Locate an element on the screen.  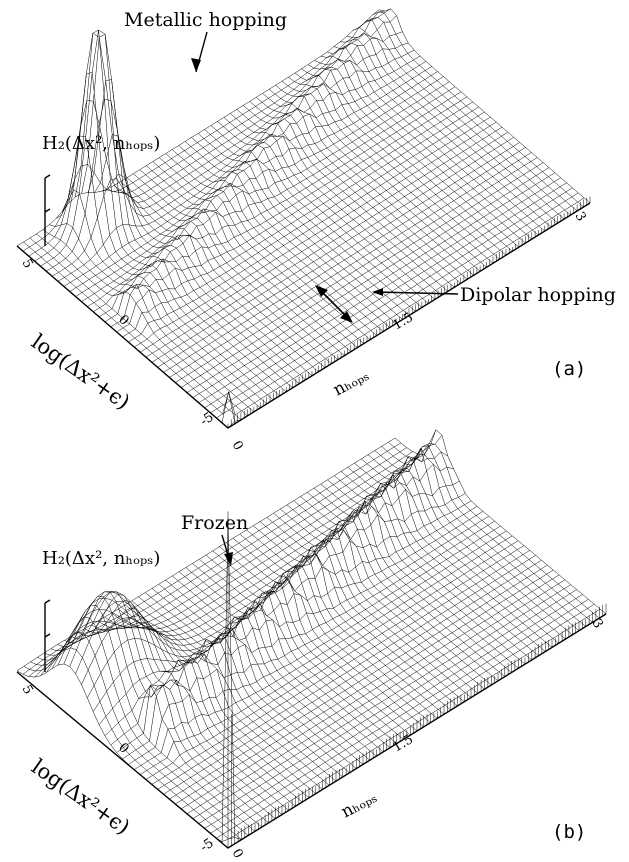
panel-label-a: (a) is located at coordinates (569, 369).